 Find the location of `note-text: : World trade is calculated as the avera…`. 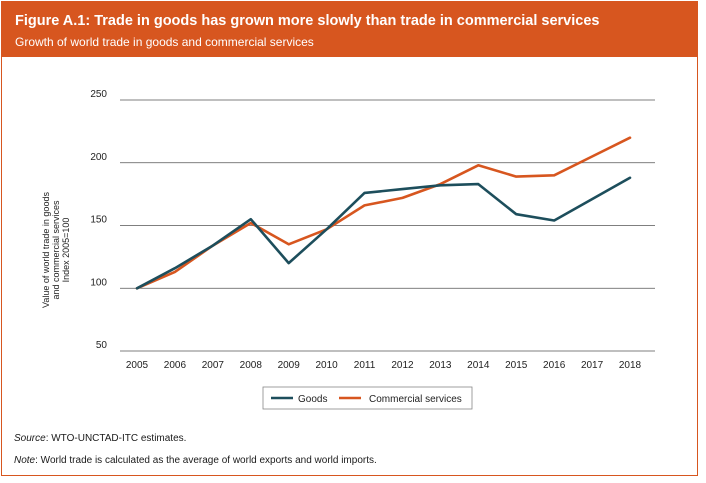

note-text: : World trade is calculated as the avera… is located at coordinates (206, 460).